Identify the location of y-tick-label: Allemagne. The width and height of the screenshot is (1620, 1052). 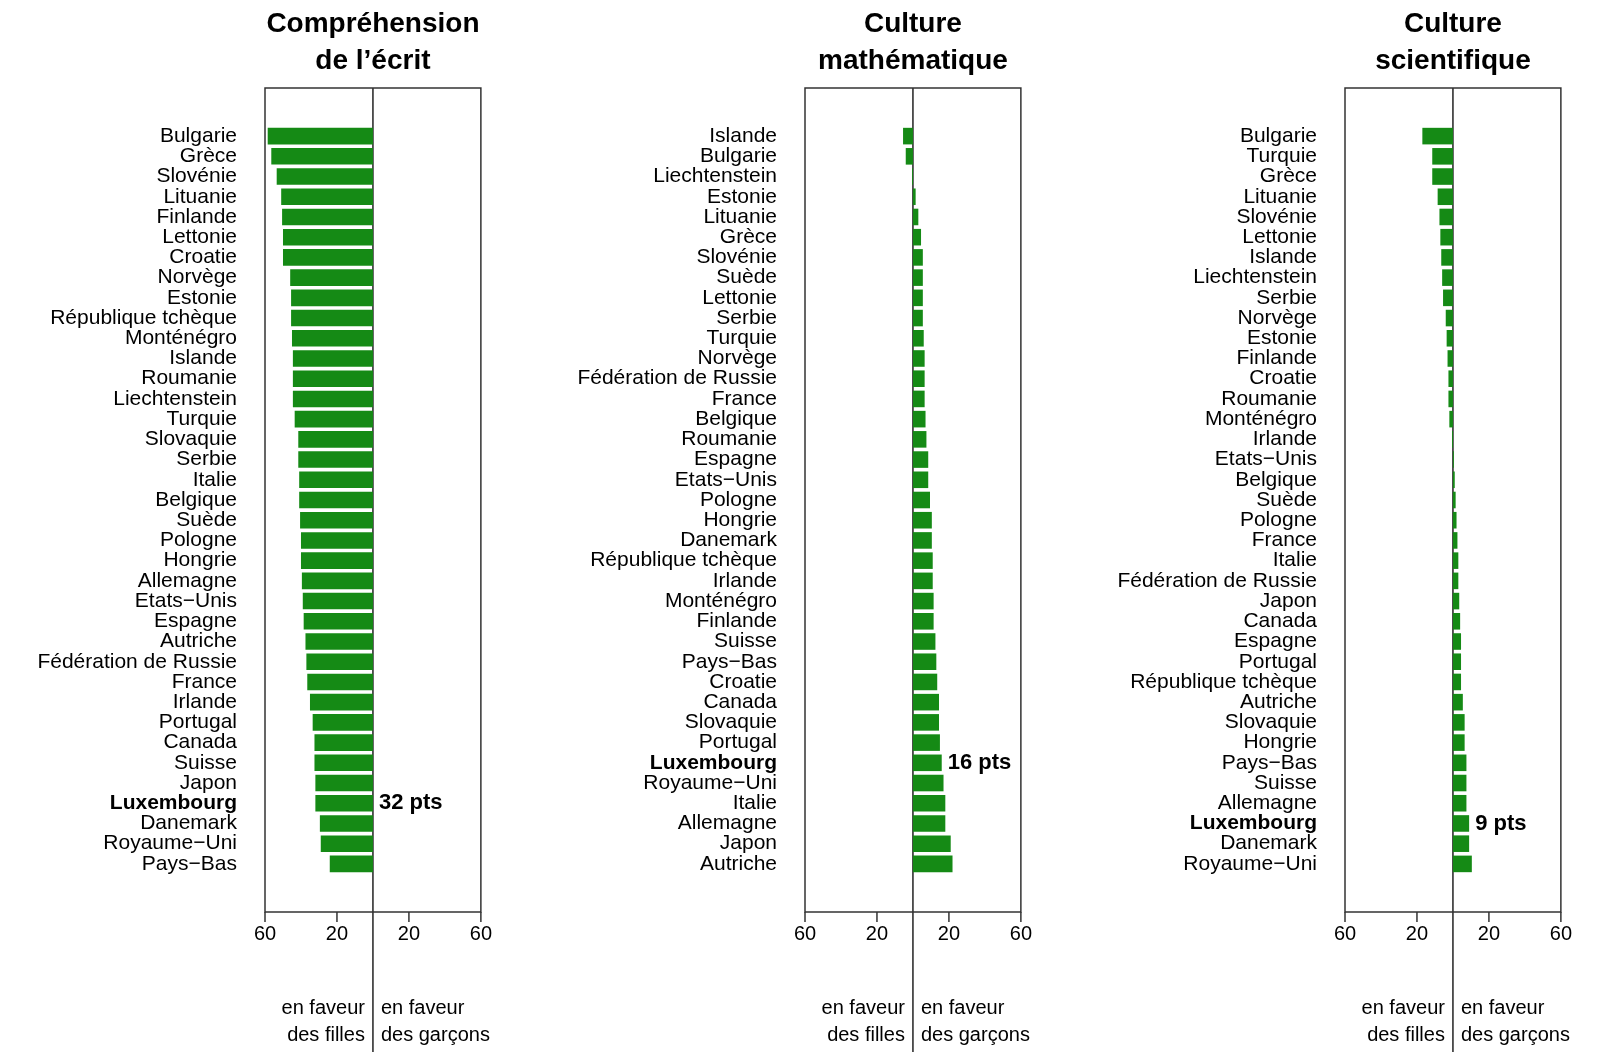
(1267, 802).